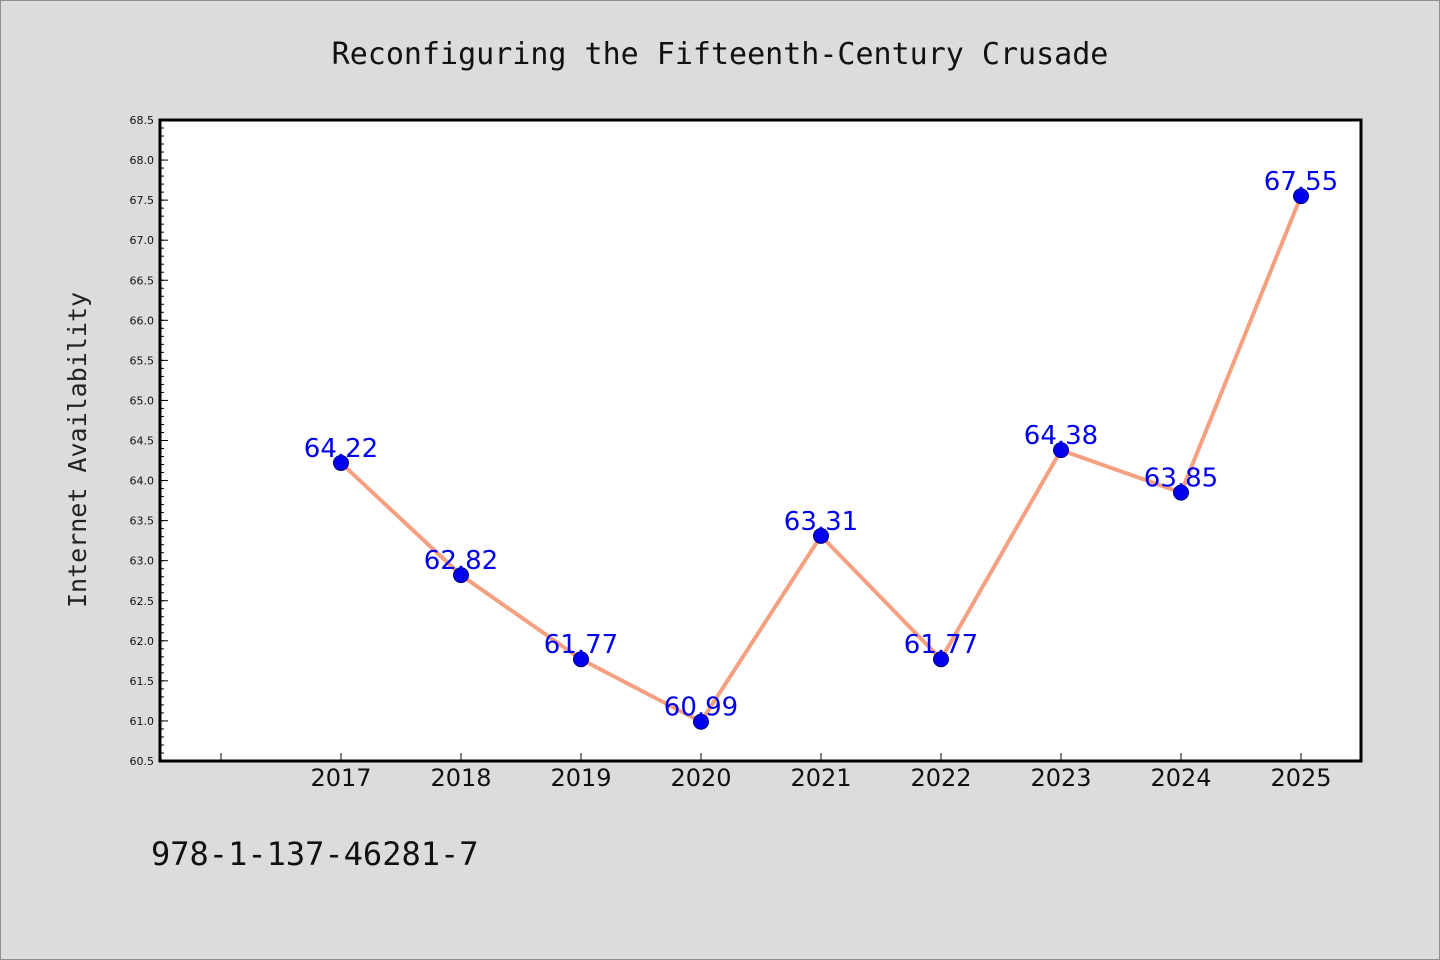 This screenshot has width=1440, height=960. Describe the element at coordinates (142, 120) in the screenshot. I see `y-tick-label: 68.5` at that location.